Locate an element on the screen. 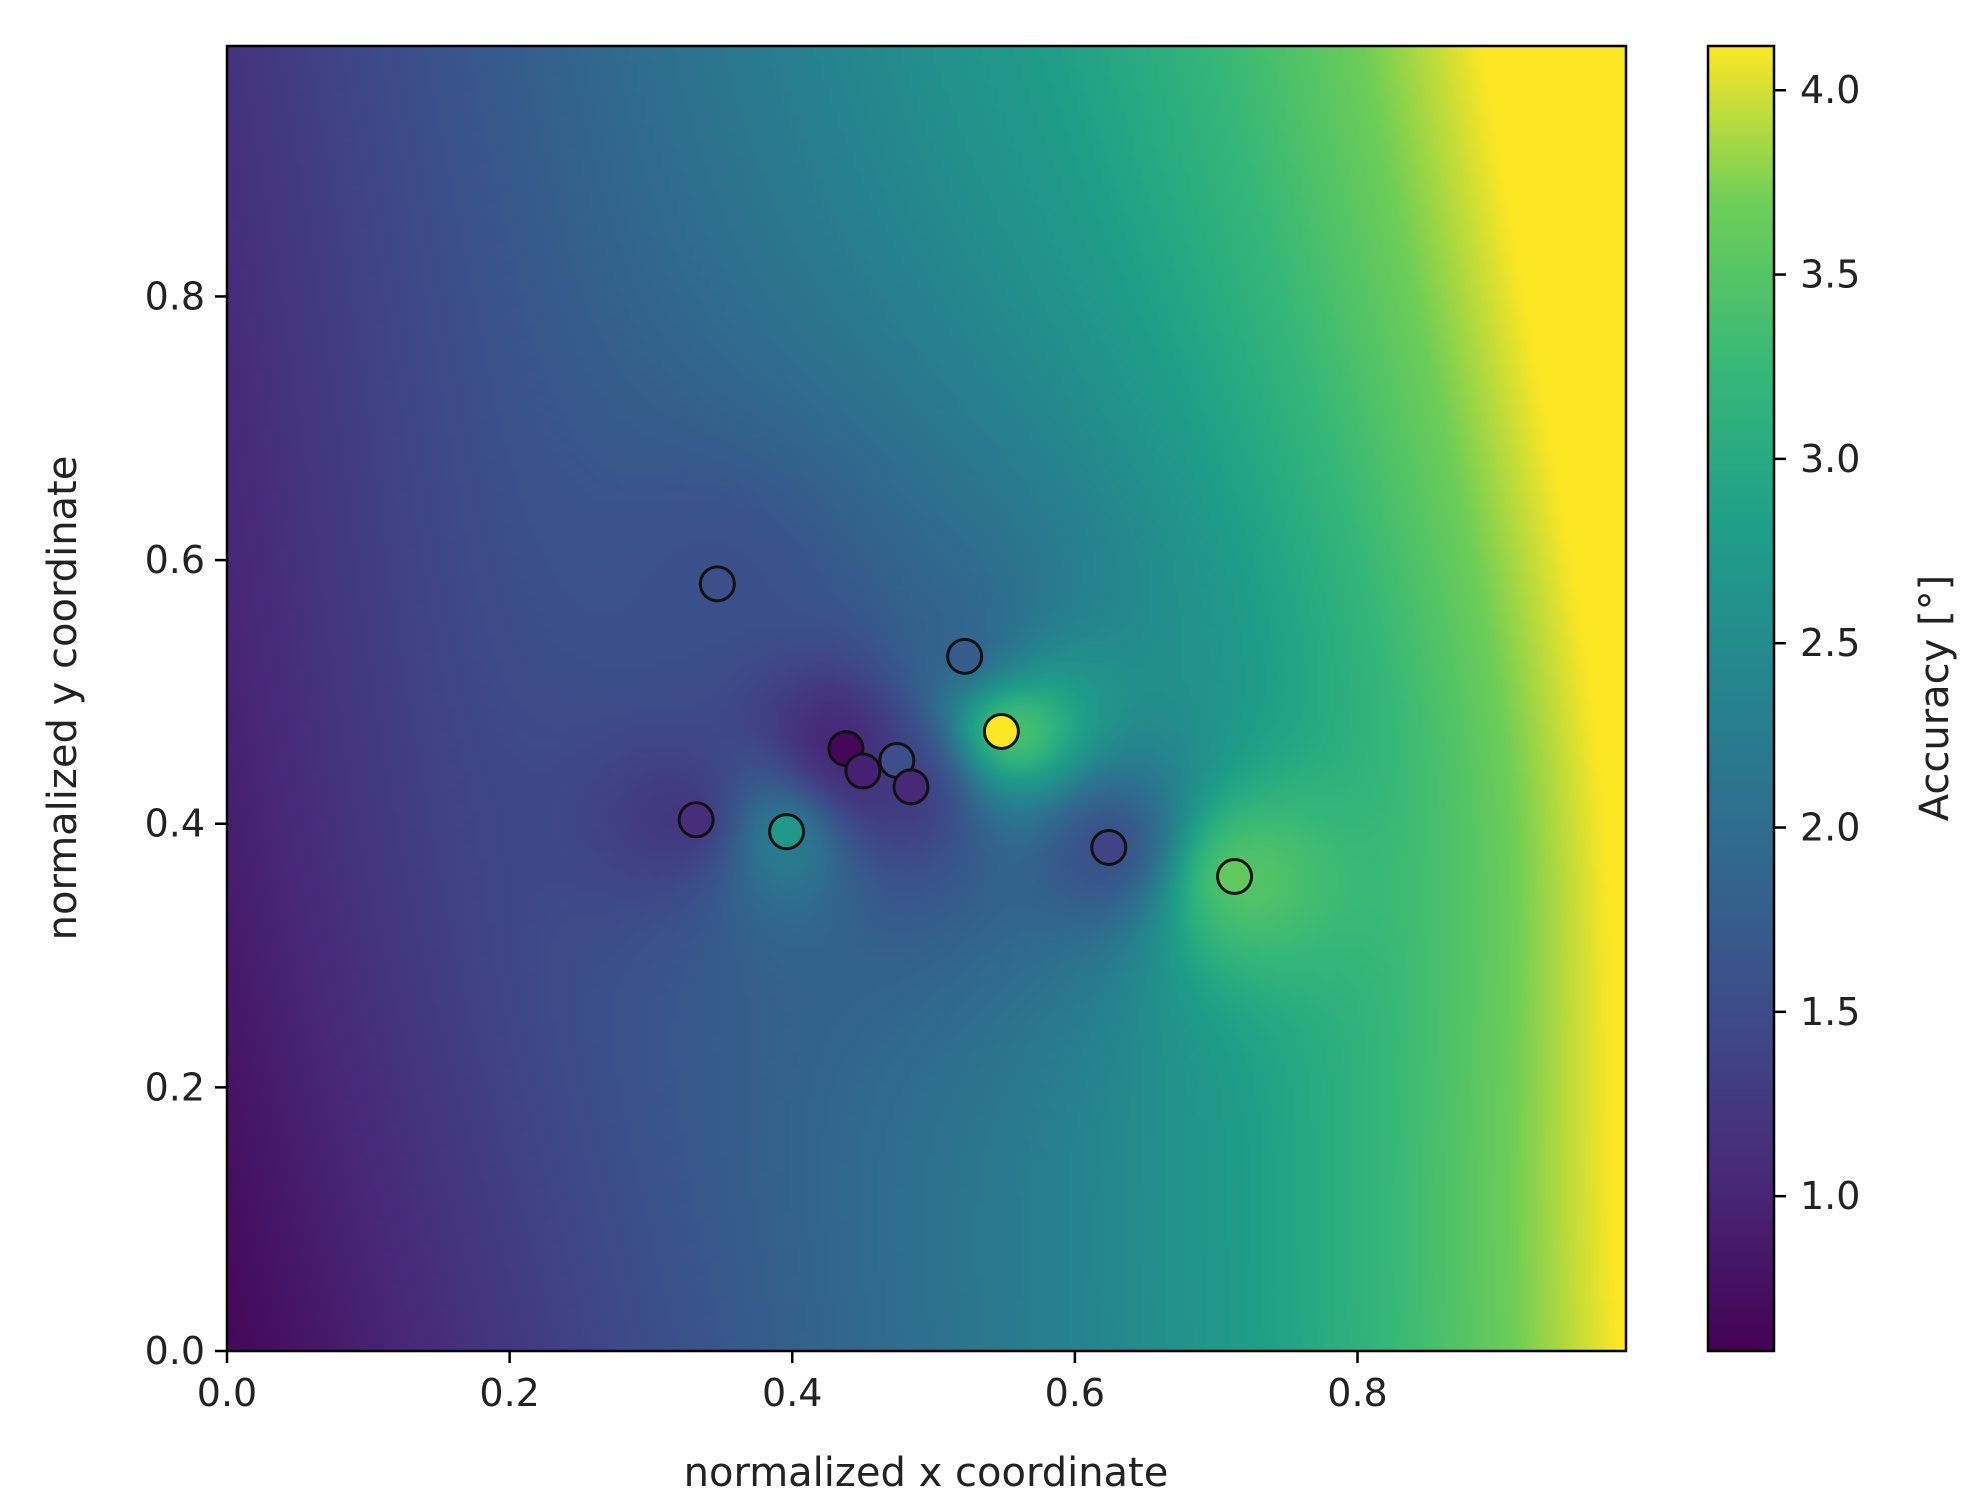 The height and width of the screenshot is (1512, 1975). colorbar-tick-label: 1.0 is located at coordinates (1830, 1196).